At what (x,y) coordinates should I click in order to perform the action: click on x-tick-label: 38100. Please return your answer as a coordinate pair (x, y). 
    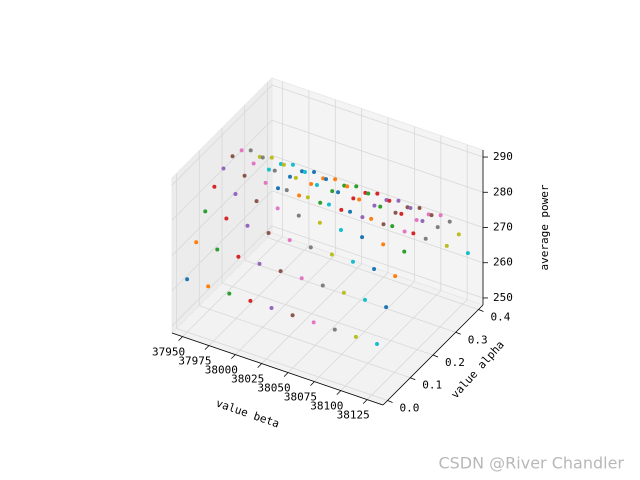
    Looking at the image, I should click on (326, 406).